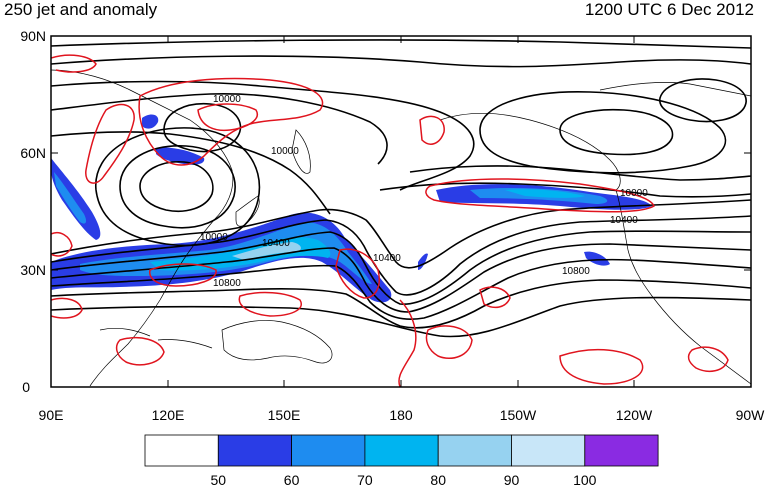  What do you see at coordinates (150, 121) in the screenshot?
I see `jet-arctic` at bounding box center [150, 121].